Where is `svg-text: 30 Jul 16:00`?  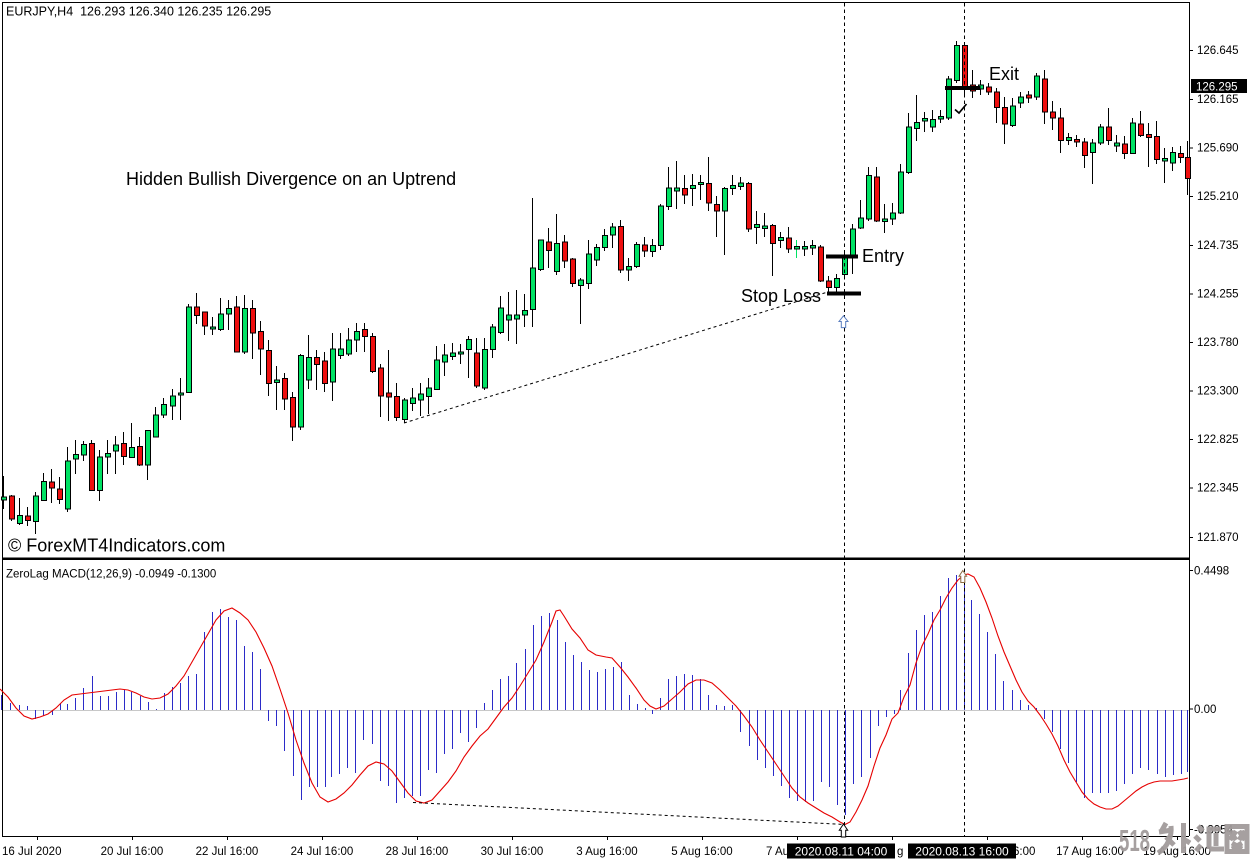 svg-text: 30 Jul 16:00 is located at coordinates (512, 852).